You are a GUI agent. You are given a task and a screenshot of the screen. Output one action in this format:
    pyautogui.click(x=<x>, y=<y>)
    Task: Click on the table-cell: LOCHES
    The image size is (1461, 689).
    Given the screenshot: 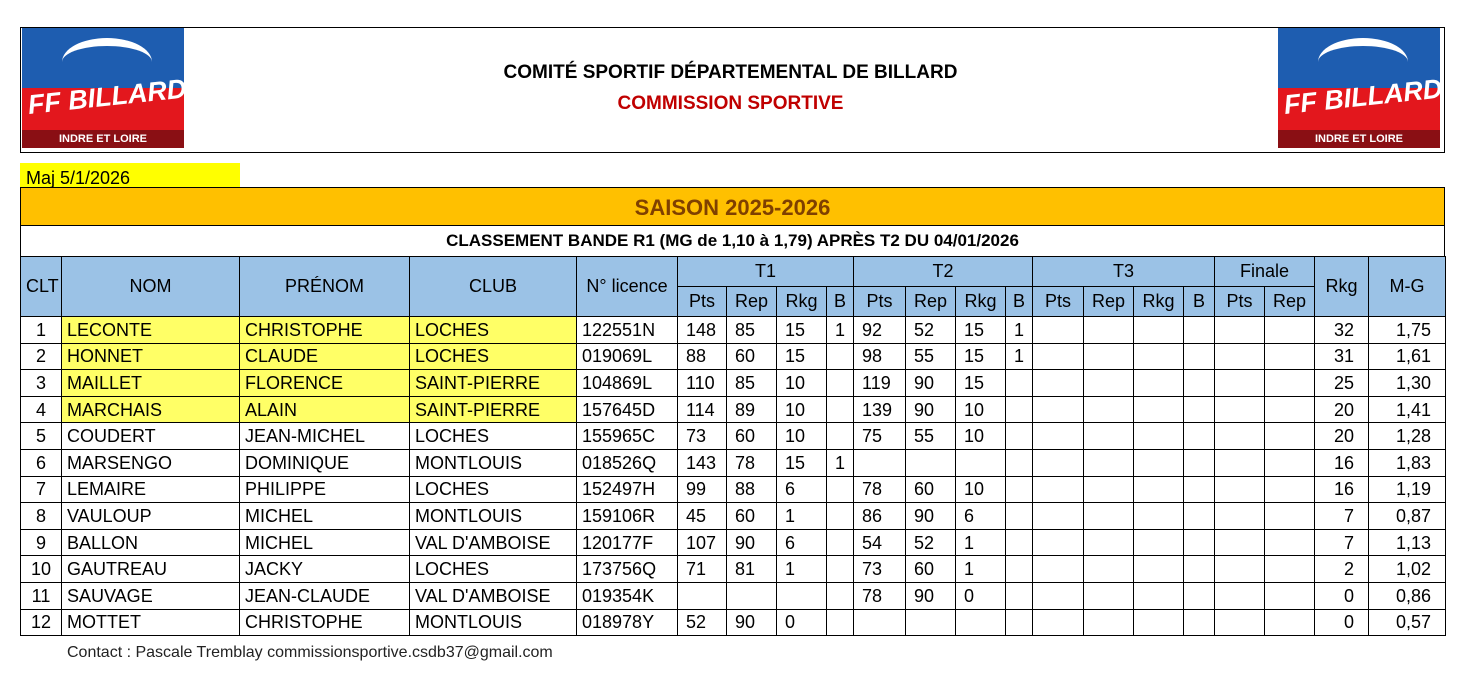 What is the action you would take?
    pyautogui.click(x=493, y=356)
    